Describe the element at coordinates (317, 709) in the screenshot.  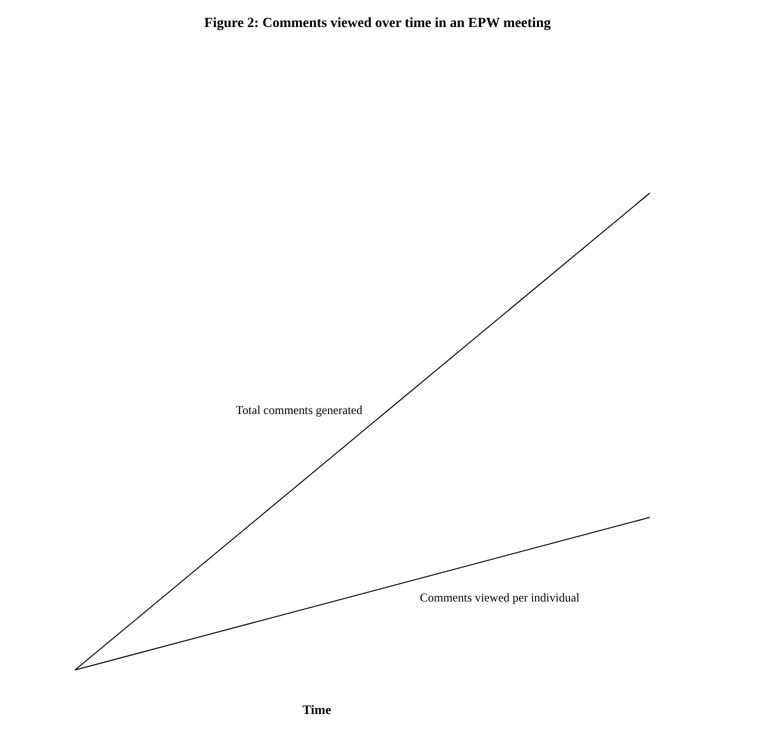
I see `x-axis-title: Time` at that location.